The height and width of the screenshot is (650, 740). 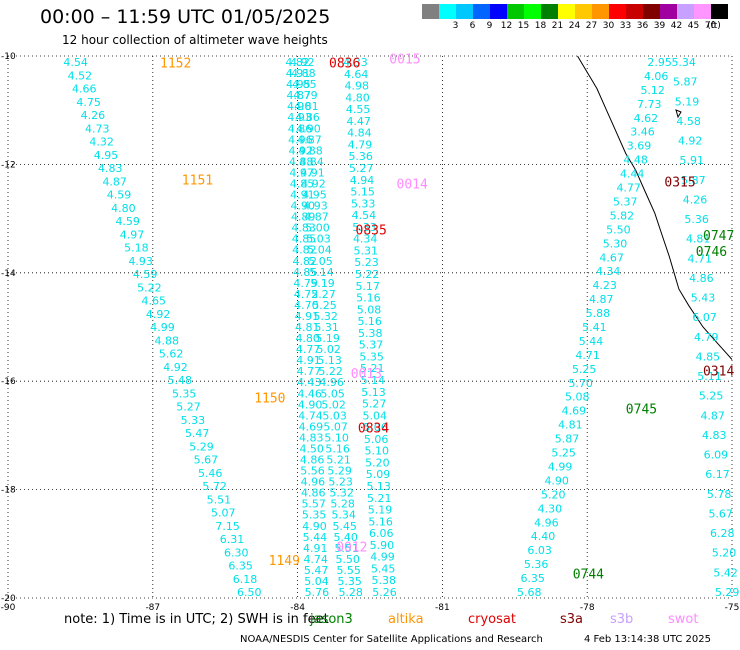 What do you see at coordinates (301, 172) in the screenshot?
I see `wave-height-value: 4.97` at bounding box center [301, 172].